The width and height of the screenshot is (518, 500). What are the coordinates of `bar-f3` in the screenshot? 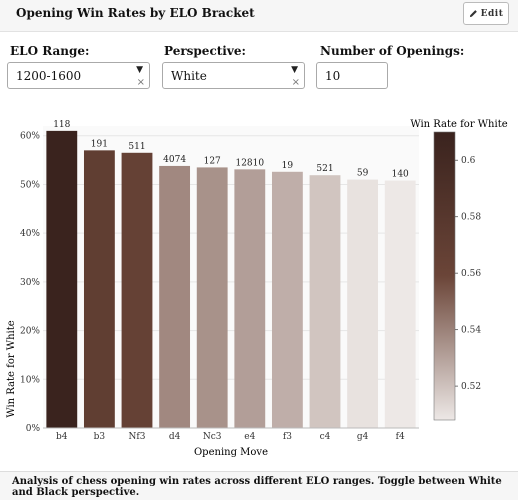 It's located at (287, 299).